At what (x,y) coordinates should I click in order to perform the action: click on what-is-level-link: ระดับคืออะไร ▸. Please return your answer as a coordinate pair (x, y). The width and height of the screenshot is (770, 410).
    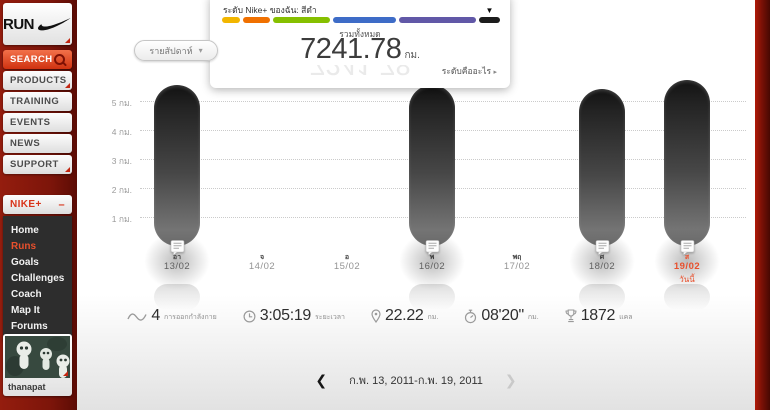
    Looking at the image, I should click on (469, 71).